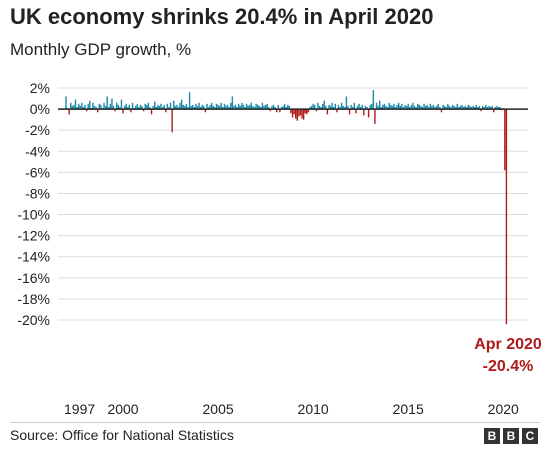 The width and height of the screenshot is (550, 455). I want to click on bbc-logo-letter: B, so click(511, 436).